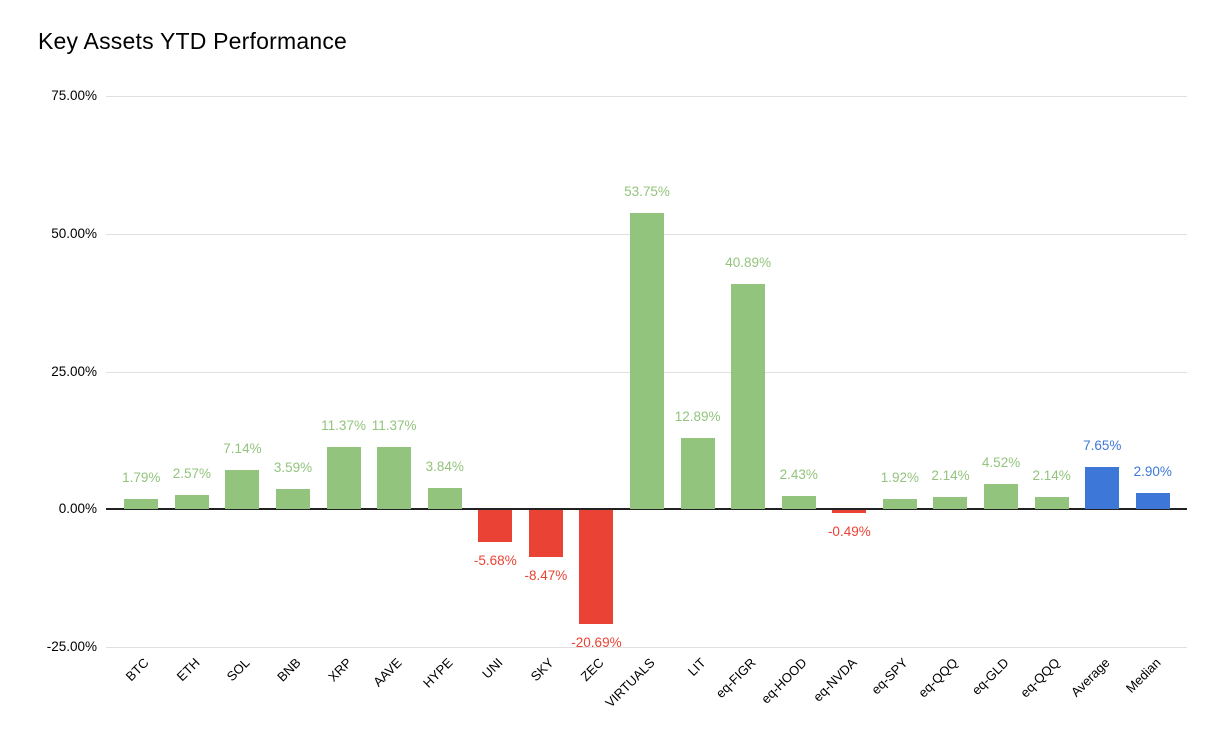  I want to click on bar-value-label: 7.65%, so click(1102, 446).